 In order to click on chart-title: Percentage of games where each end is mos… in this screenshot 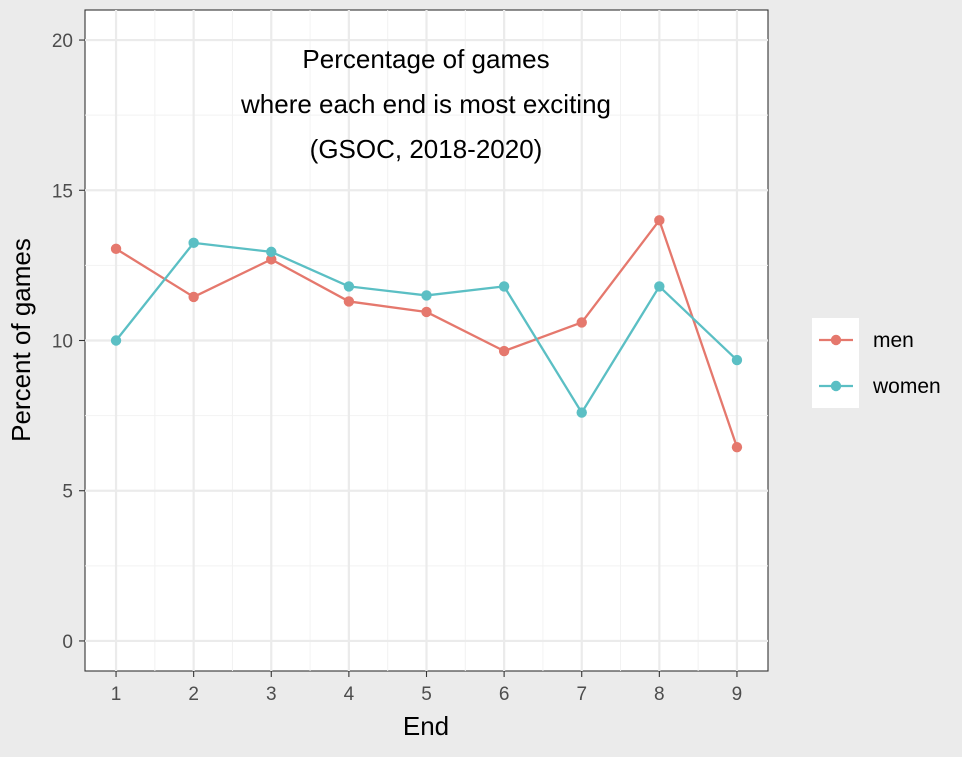, I will do `click(425, 104)`.